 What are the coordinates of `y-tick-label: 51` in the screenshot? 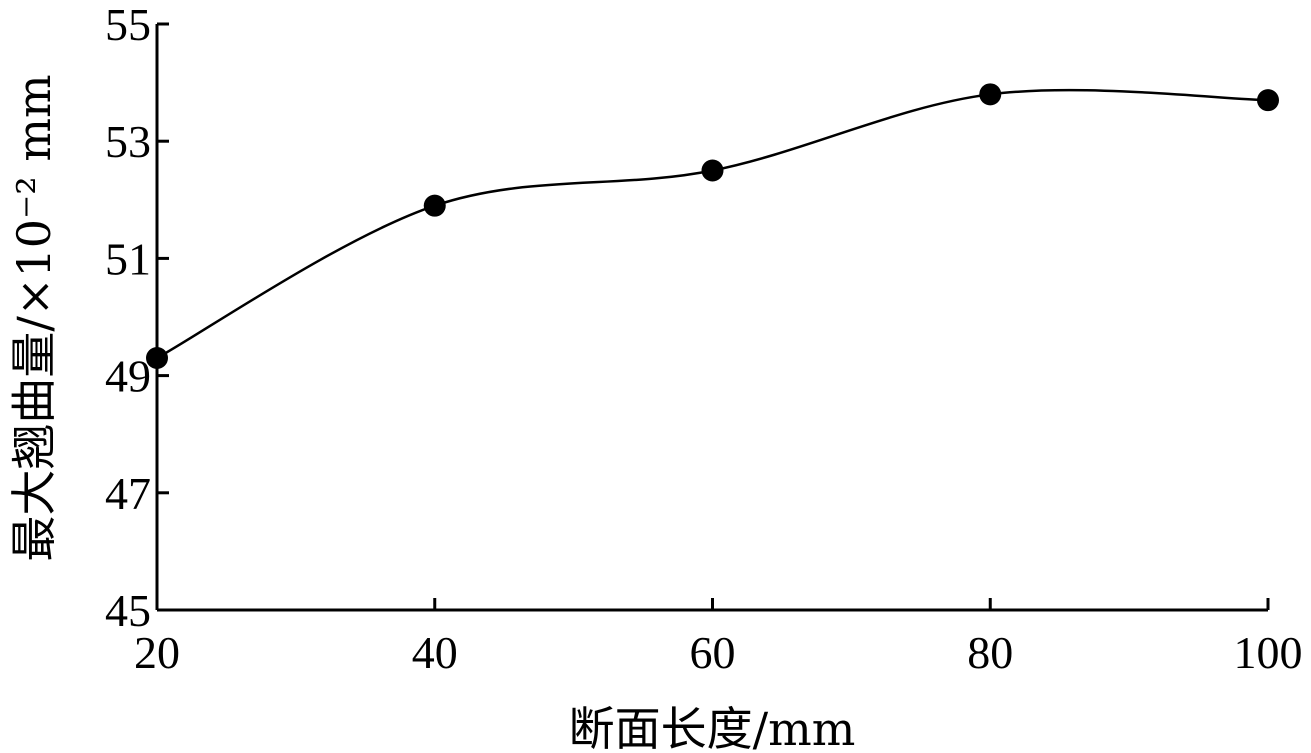 It's located at (128, 258).